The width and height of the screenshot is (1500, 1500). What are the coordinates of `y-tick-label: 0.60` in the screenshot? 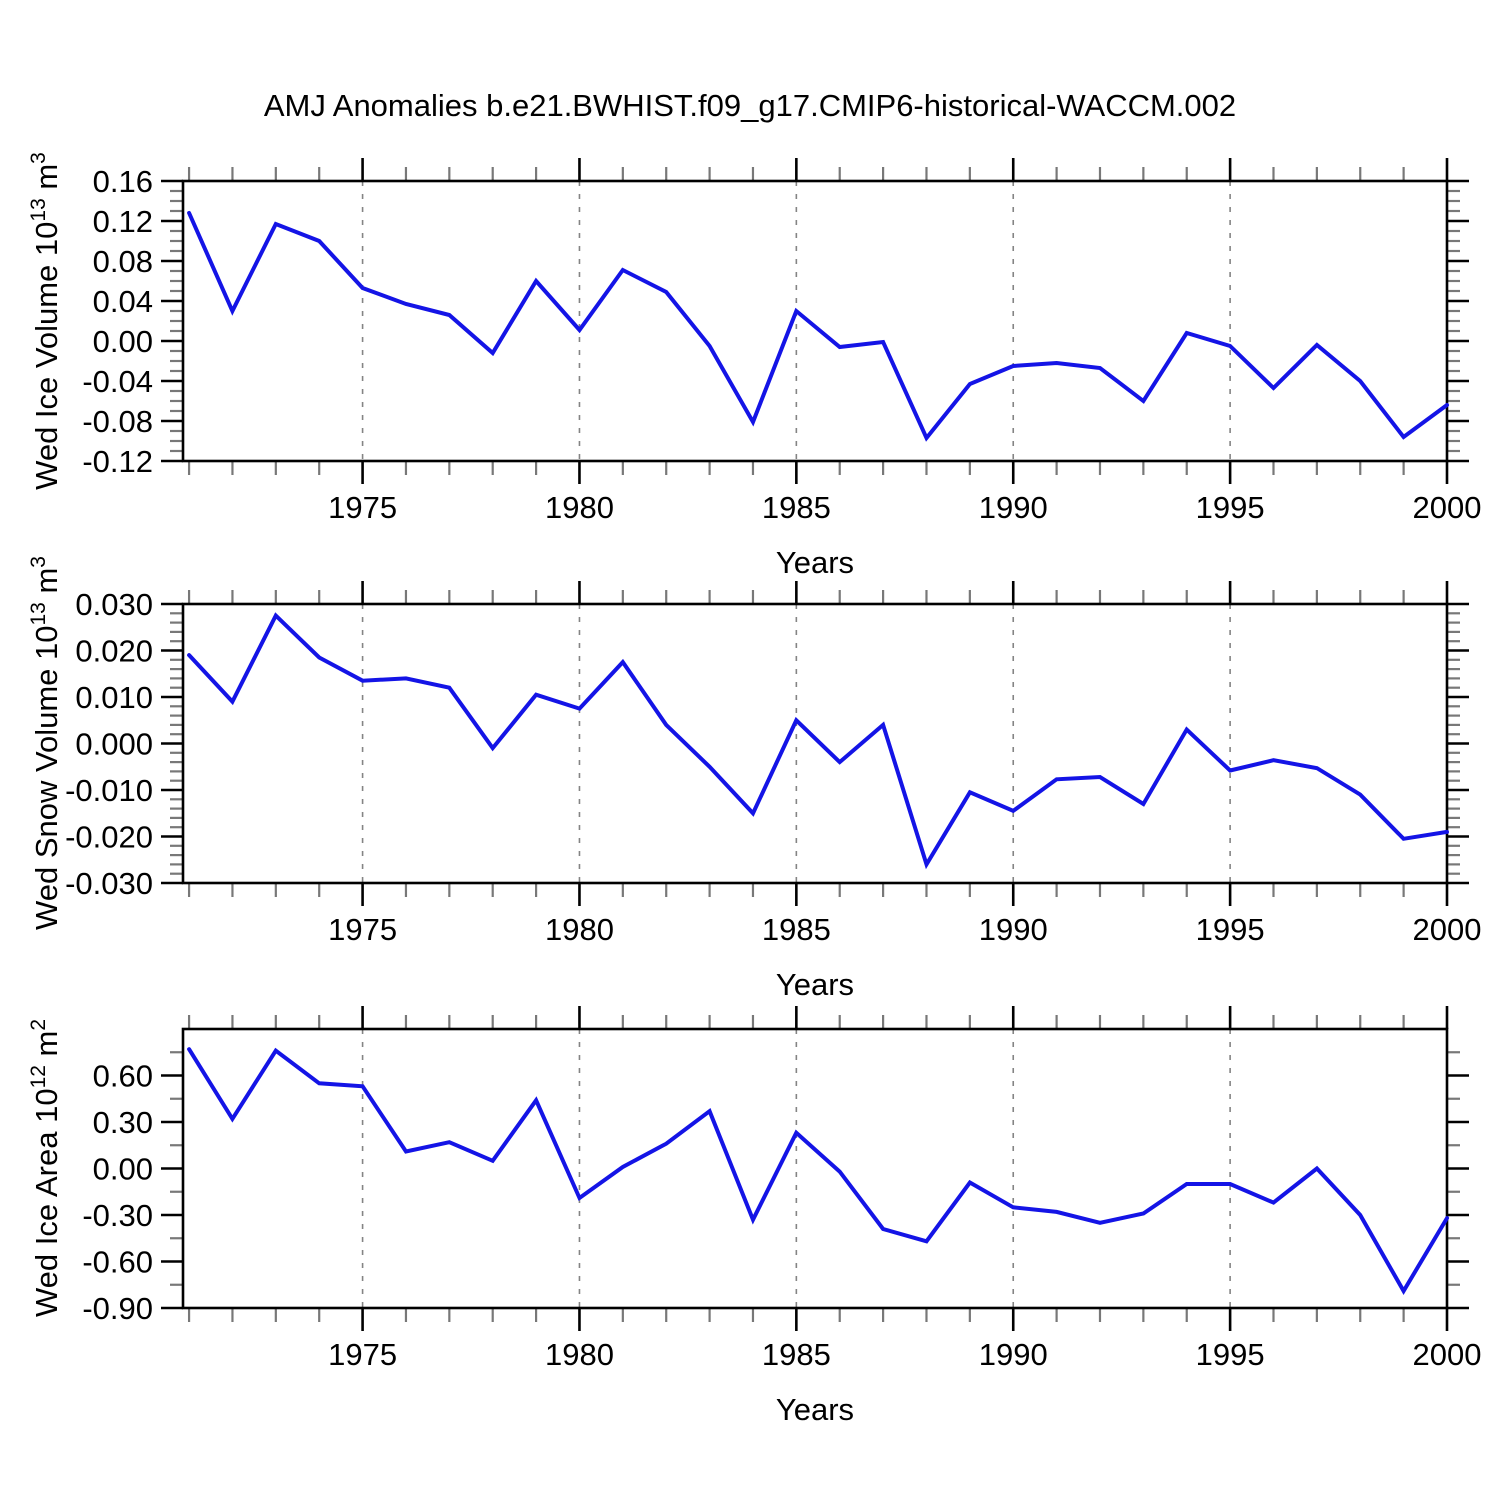 It's located at (123, 1076).